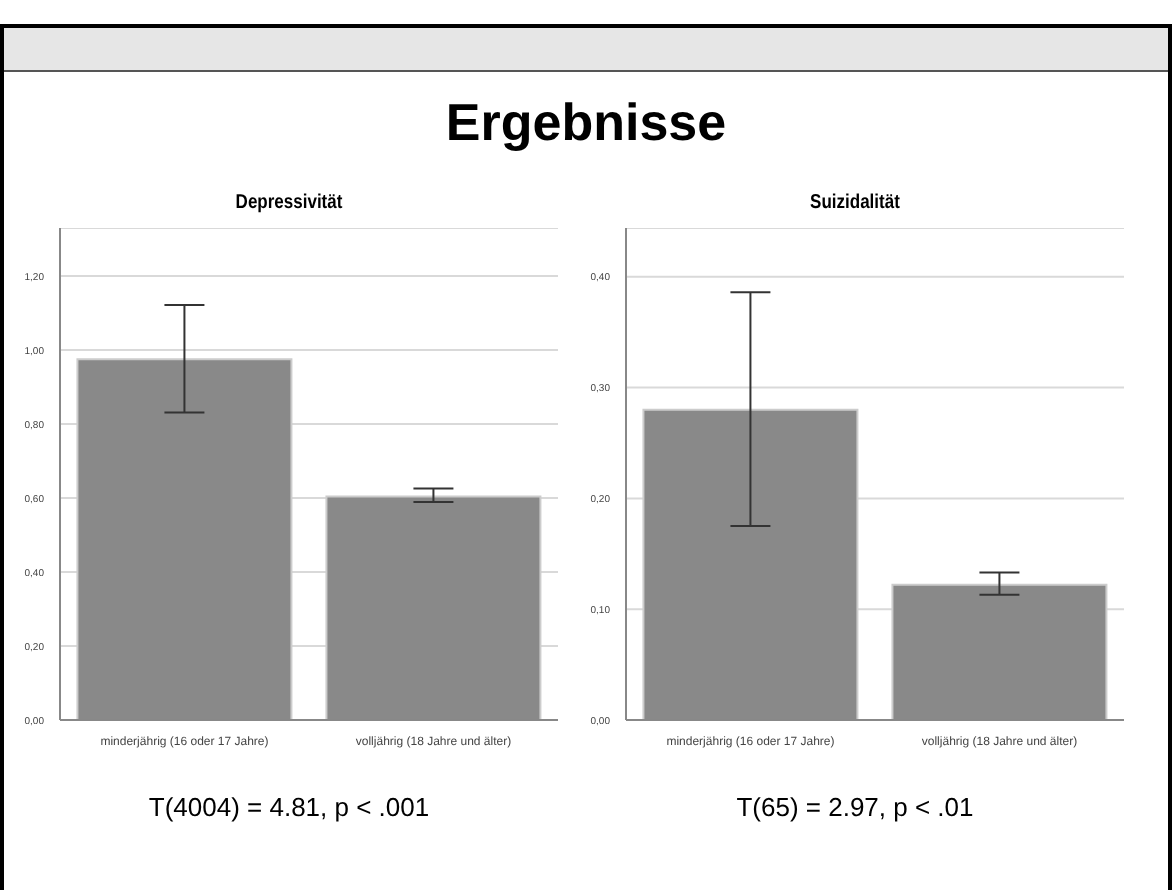 This screenshot has width=1172, height=890. What do you see at coordinates (289, 807) in the screenshot?
I see `text: T(4004) = 4.81, p < .001` at bounding box center [289, 807].